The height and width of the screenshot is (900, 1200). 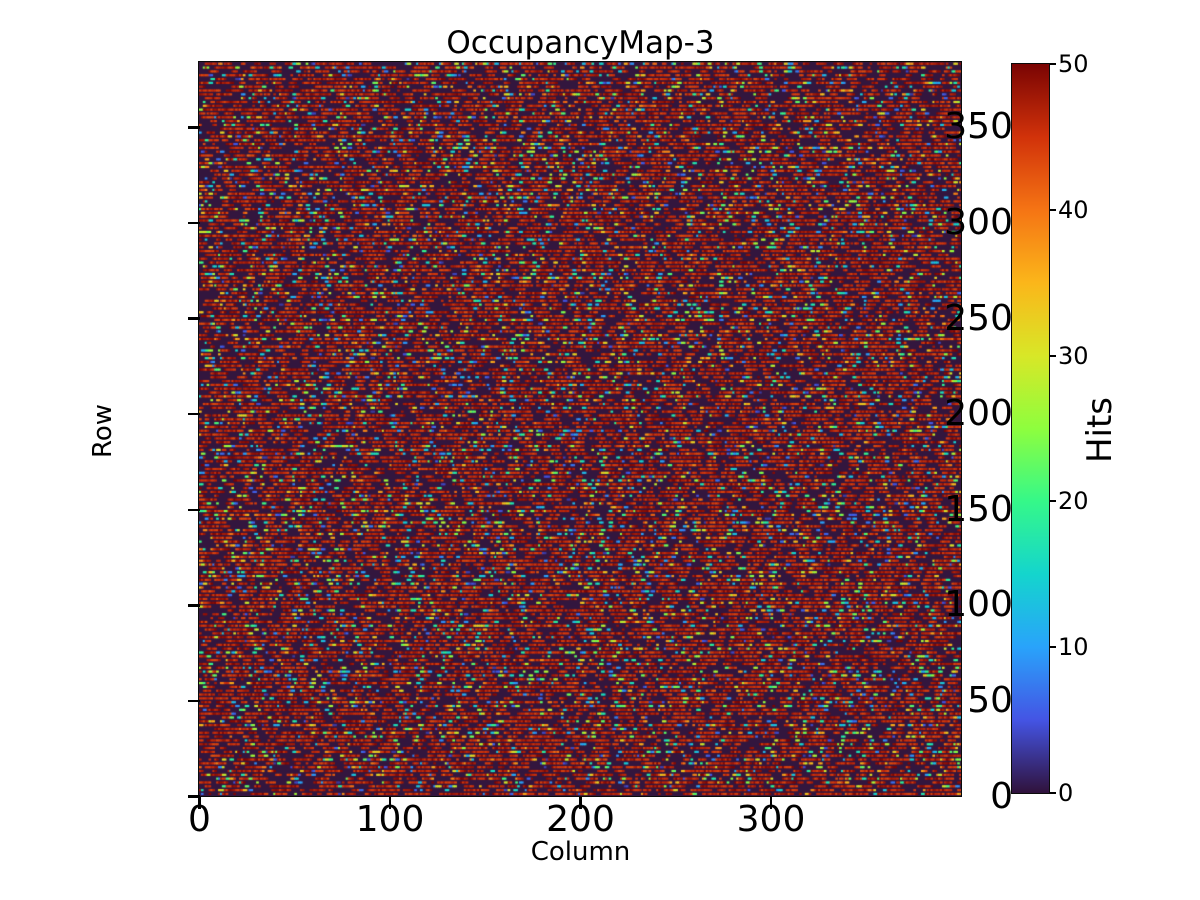 What do you see at coordinates (1073, 209) in the screenshot?
I see `colorbar-tick-label: 40` at bounding box center [1073, 209].